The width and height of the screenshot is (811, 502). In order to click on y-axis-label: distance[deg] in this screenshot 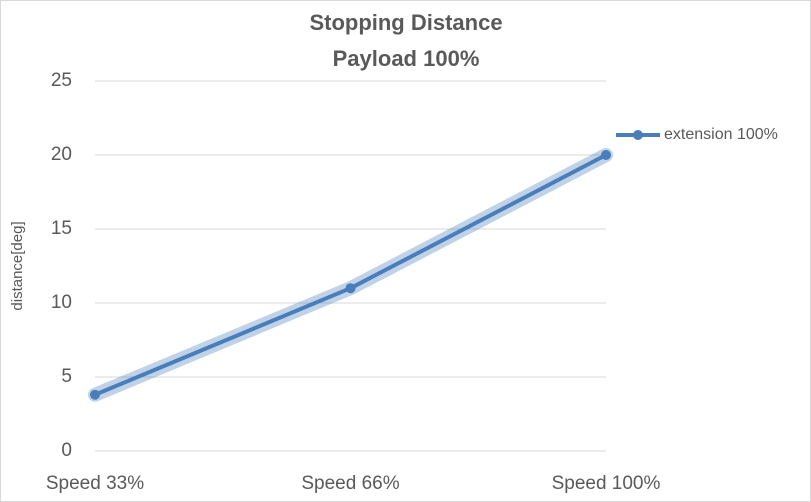, I will do `click(17, 265)`.